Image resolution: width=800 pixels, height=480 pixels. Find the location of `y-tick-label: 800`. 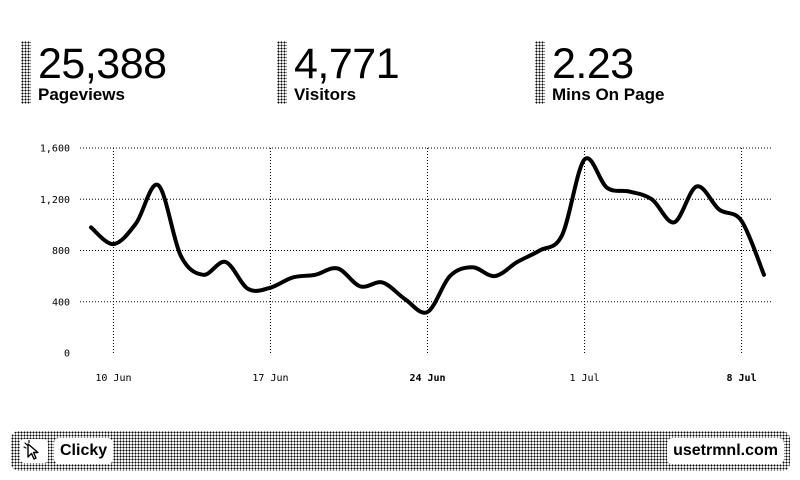

y-tick-label: 800 is located at coordinates (61, 251).